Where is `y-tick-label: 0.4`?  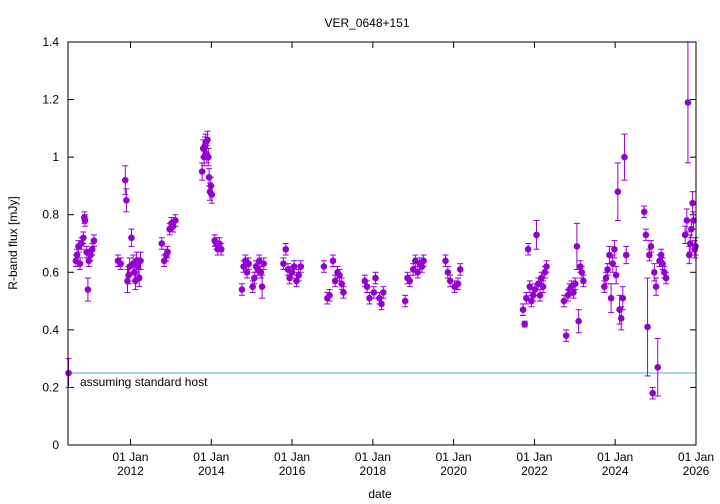
y-tick-label: 0.4 is located at coordinates (50, 330).